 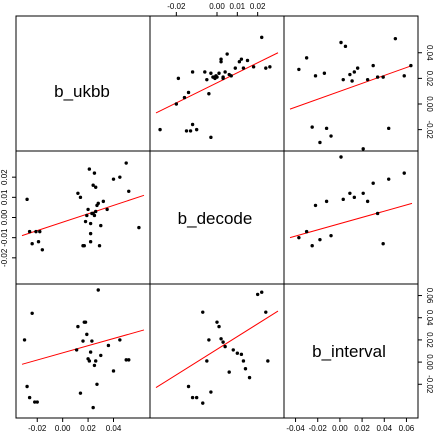 What do you see at coordinates (295, 428) in the screenshot?
I see `tick-label: -0.04` at bounding box center [295, 428].